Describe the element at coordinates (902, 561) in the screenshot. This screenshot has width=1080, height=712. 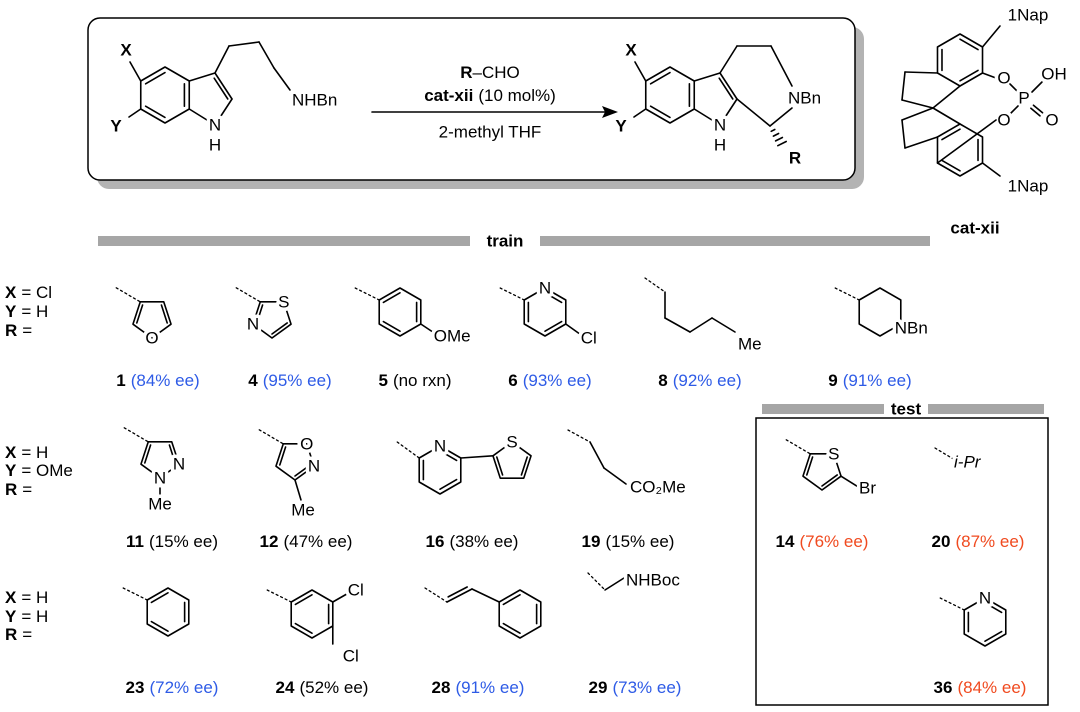
I see `test-box` at that location.